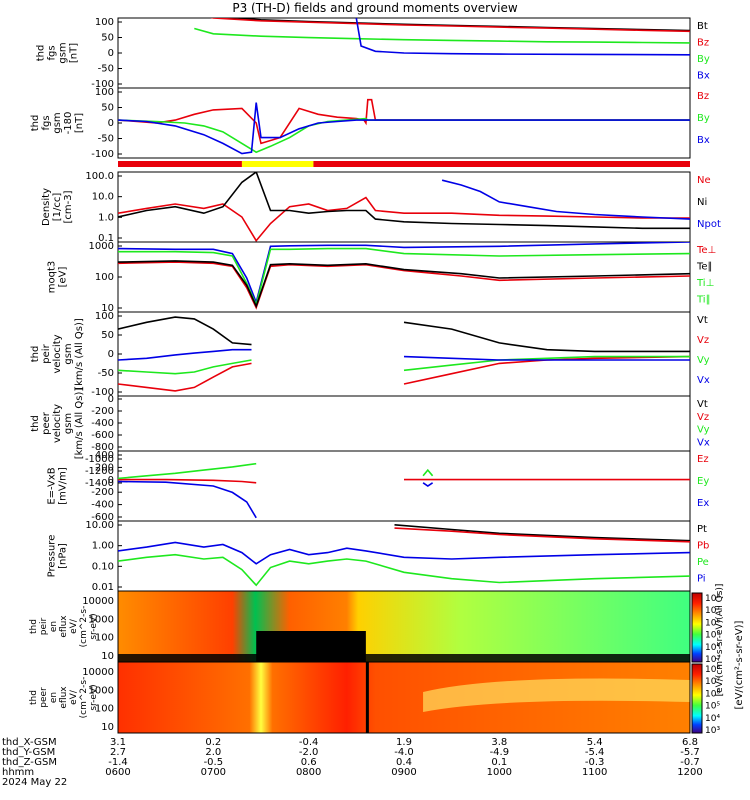 The width and height of the screenshot is (750, 800). What do you see at coordinates (404, 626) in the screenshot?
I see `spectrogram-image` at bounding box center [404, 626].